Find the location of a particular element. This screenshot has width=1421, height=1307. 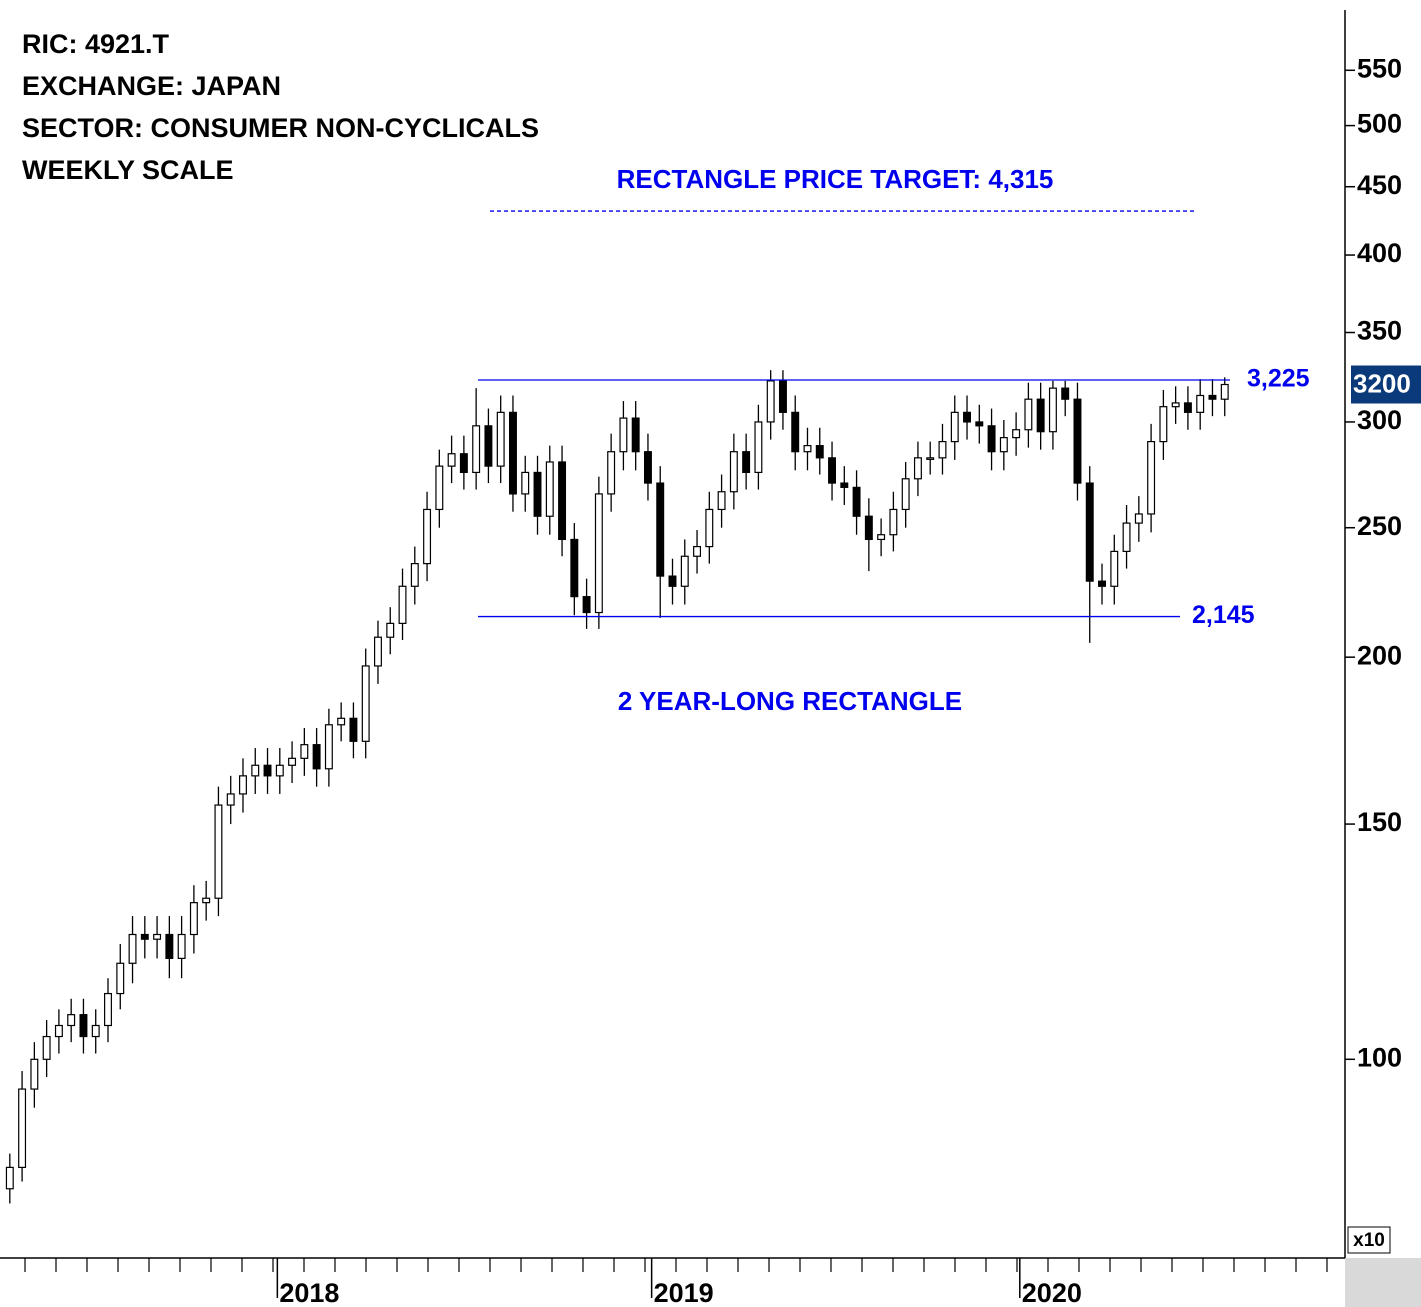

y-tick-label: 150 is located at coordinates (1379, 822).